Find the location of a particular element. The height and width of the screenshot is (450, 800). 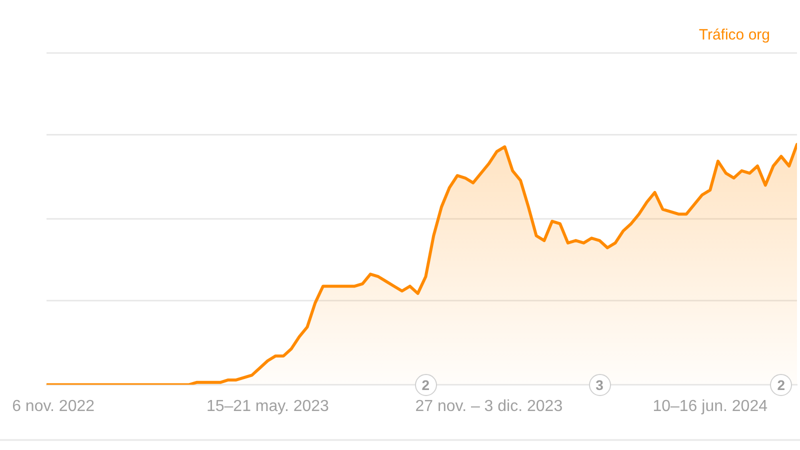

x-tick-label: 10–16 jun. 2024 is located at coordinates (710, 406).